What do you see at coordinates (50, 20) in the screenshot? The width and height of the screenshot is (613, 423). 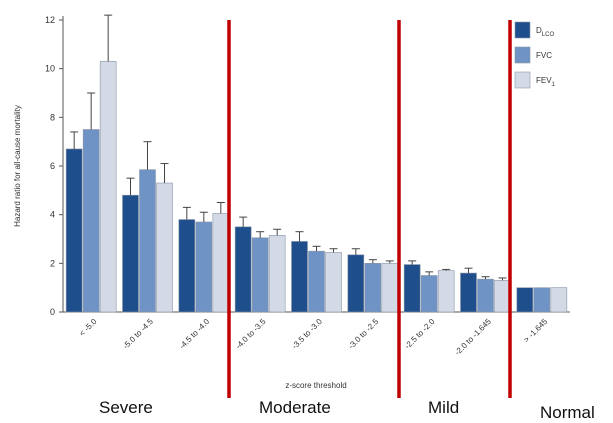 I see `y-tick-label: 12` at bounding box center [50, 20].